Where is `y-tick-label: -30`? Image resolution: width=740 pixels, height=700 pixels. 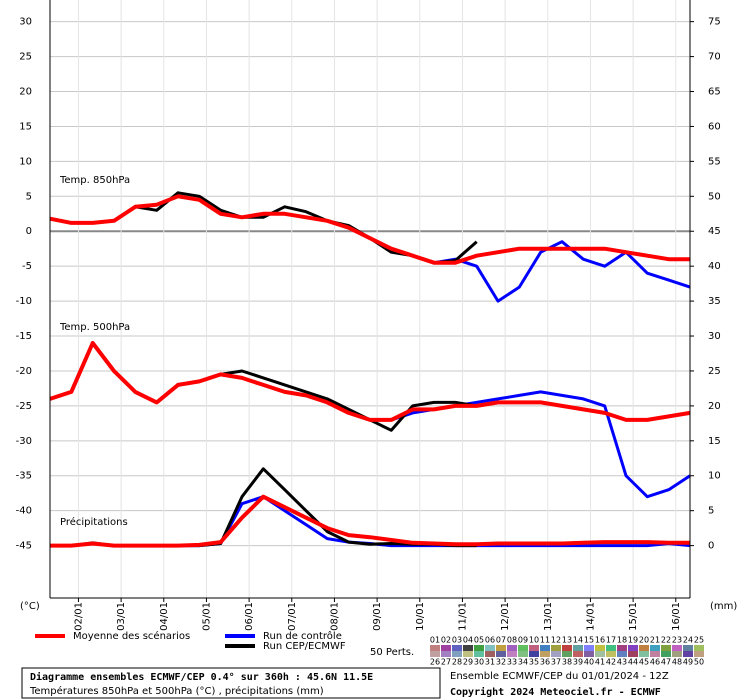 y-tick-label: -30 is located at coordinates (24, 441).